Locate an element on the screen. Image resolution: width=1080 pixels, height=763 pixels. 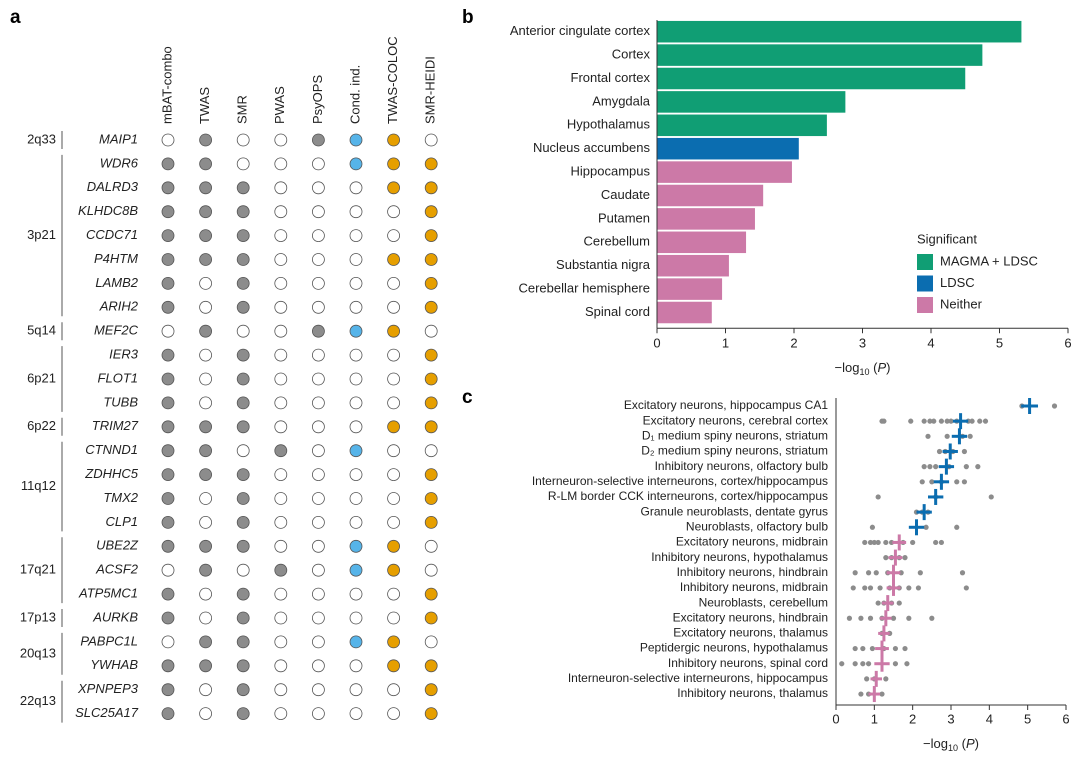
locus-label: 6p22 is located at coordinates (41, 425).